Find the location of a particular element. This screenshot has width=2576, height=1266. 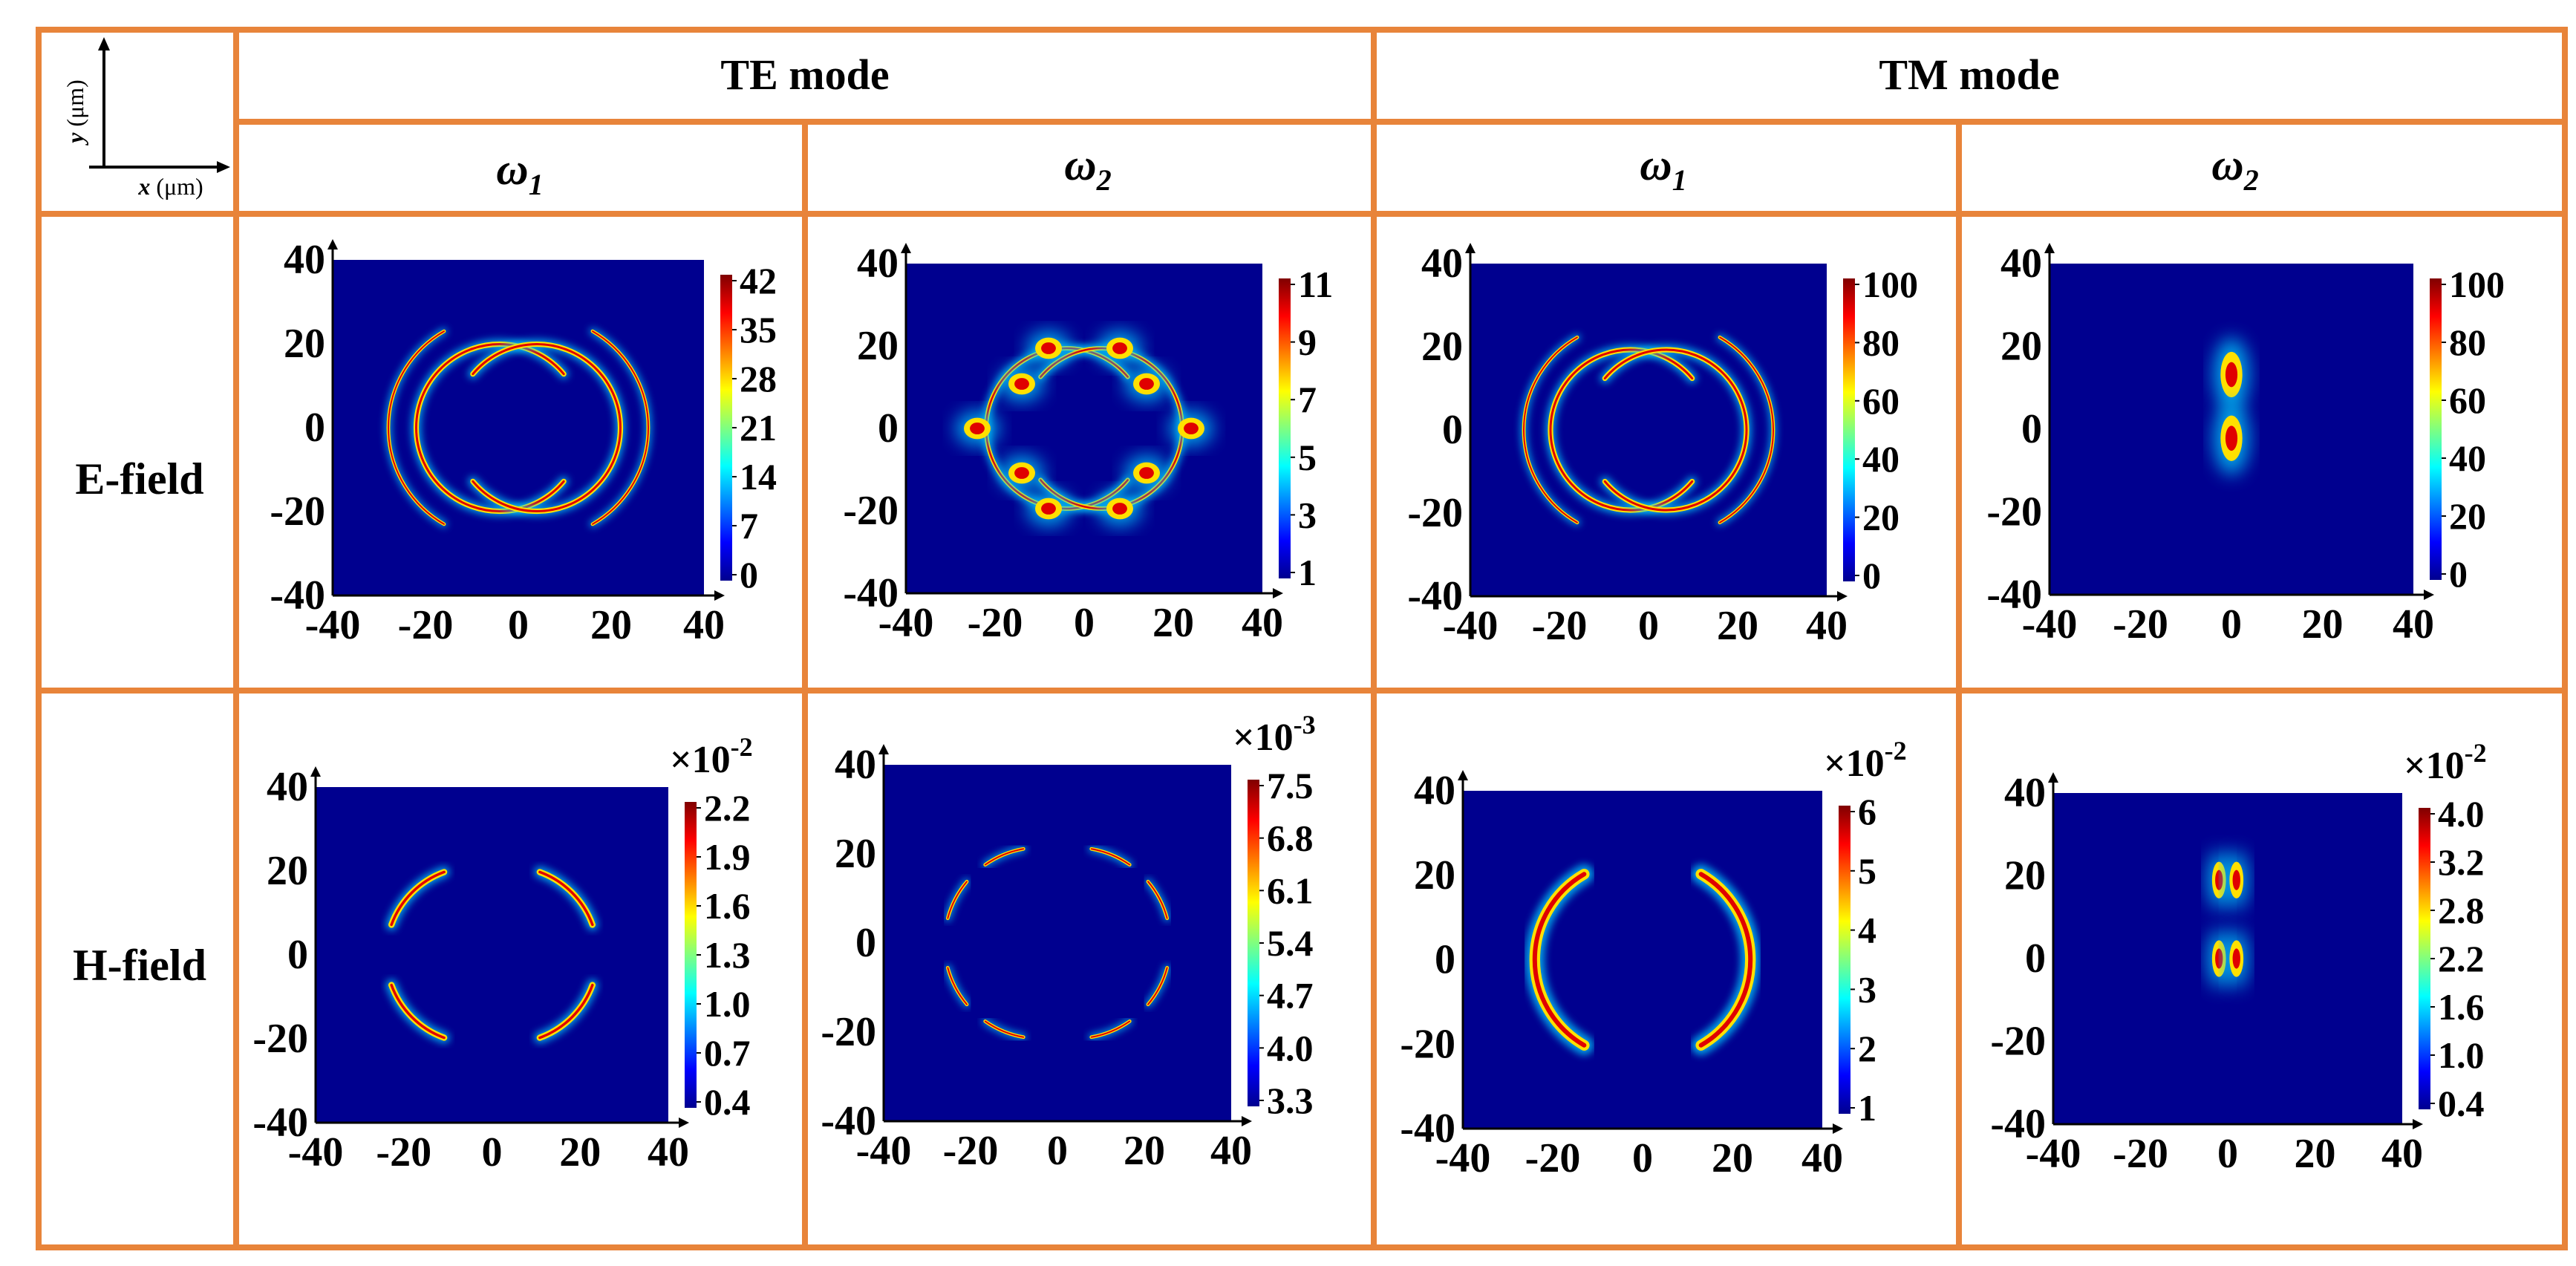

colorbar-tick-label: 2.2 is located at coordinates (727, 808).